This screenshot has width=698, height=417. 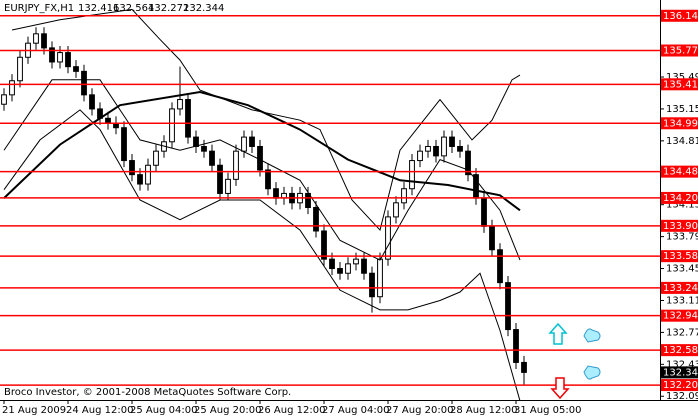 What do you see at coordinates (168, 8) in the screenshot?
I see `header-low: 132.272` at bounding box center [168, 8].